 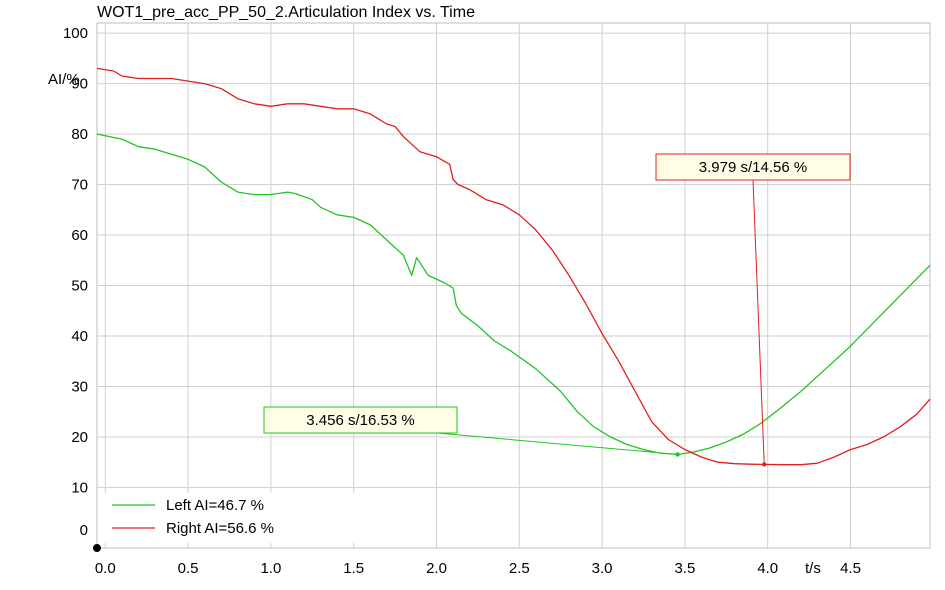 What do you see at coordinates (220, 528) in the screenshot?
I see `legend-entry-label: Right AI=56.6 %` at bounding box center [220, 528].